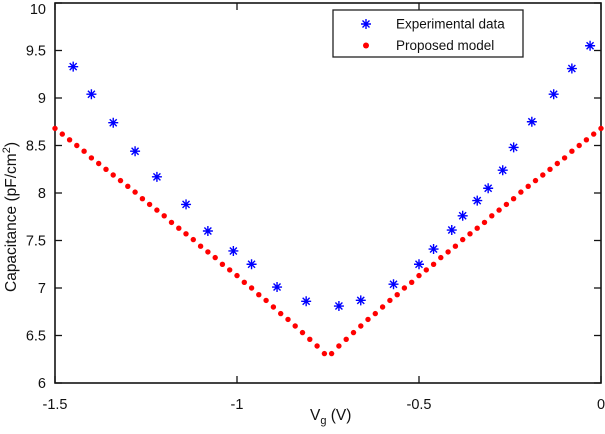 The height and width of the screenshot is (434, 605). What do you see at coordinates (324, 405) in the screenshot?
I see `x-tick-labels: -1.5 -1 -0.5 0` at bounding box center [324, 405].